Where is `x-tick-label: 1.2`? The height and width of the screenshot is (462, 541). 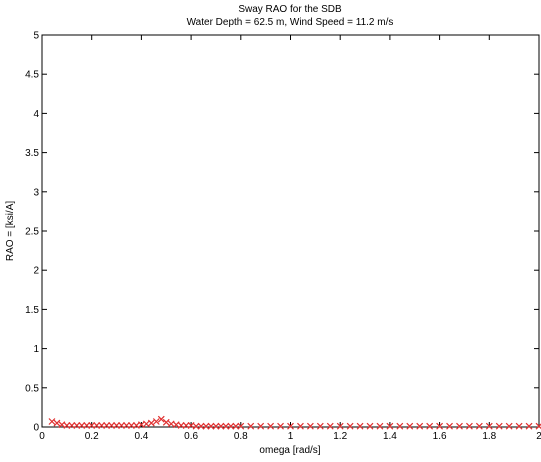
x-tick-label: 1.2 is located at coordinates (340, 436).